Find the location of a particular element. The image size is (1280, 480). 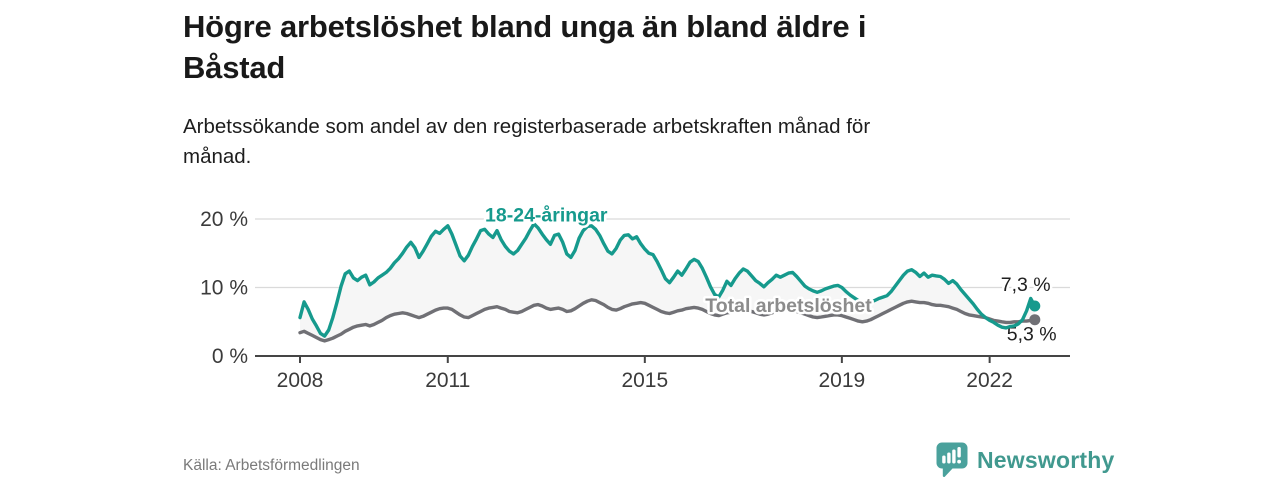

chart-subtitle-line-2: månad. is located at coordinates (217, 156).